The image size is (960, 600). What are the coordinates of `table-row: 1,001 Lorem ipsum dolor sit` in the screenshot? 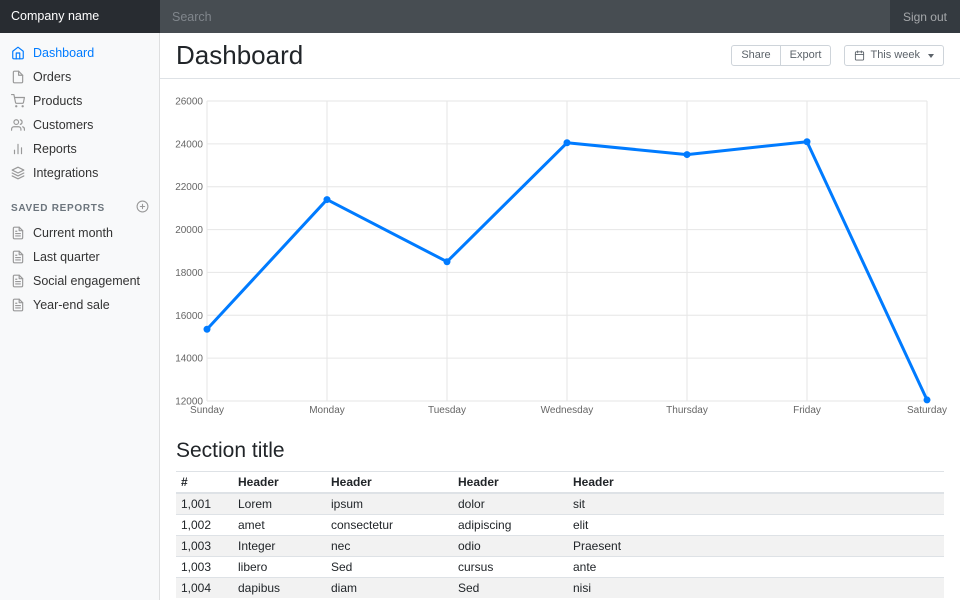 It's located at (560, 503).